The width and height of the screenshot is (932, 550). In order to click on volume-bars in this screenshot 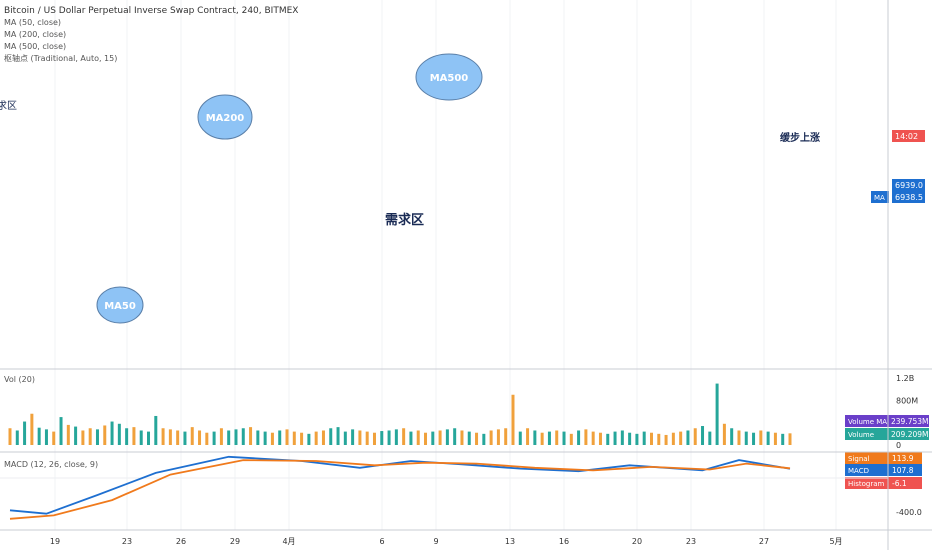, I will do `click(400, 414)`.